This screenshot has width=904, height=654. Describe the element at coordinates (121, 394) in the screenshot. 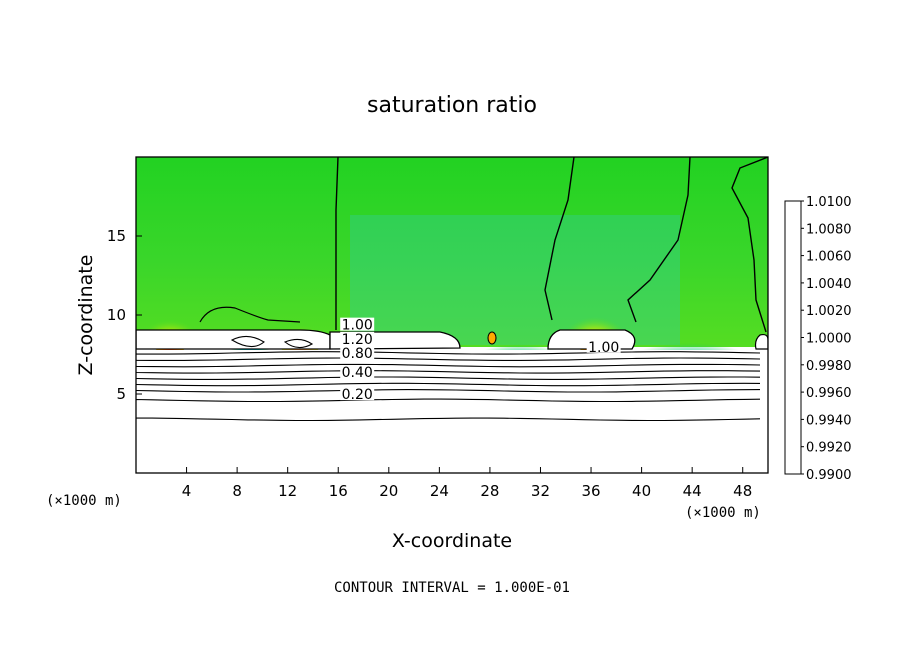

I see `y-tick-label: 5` at that location.